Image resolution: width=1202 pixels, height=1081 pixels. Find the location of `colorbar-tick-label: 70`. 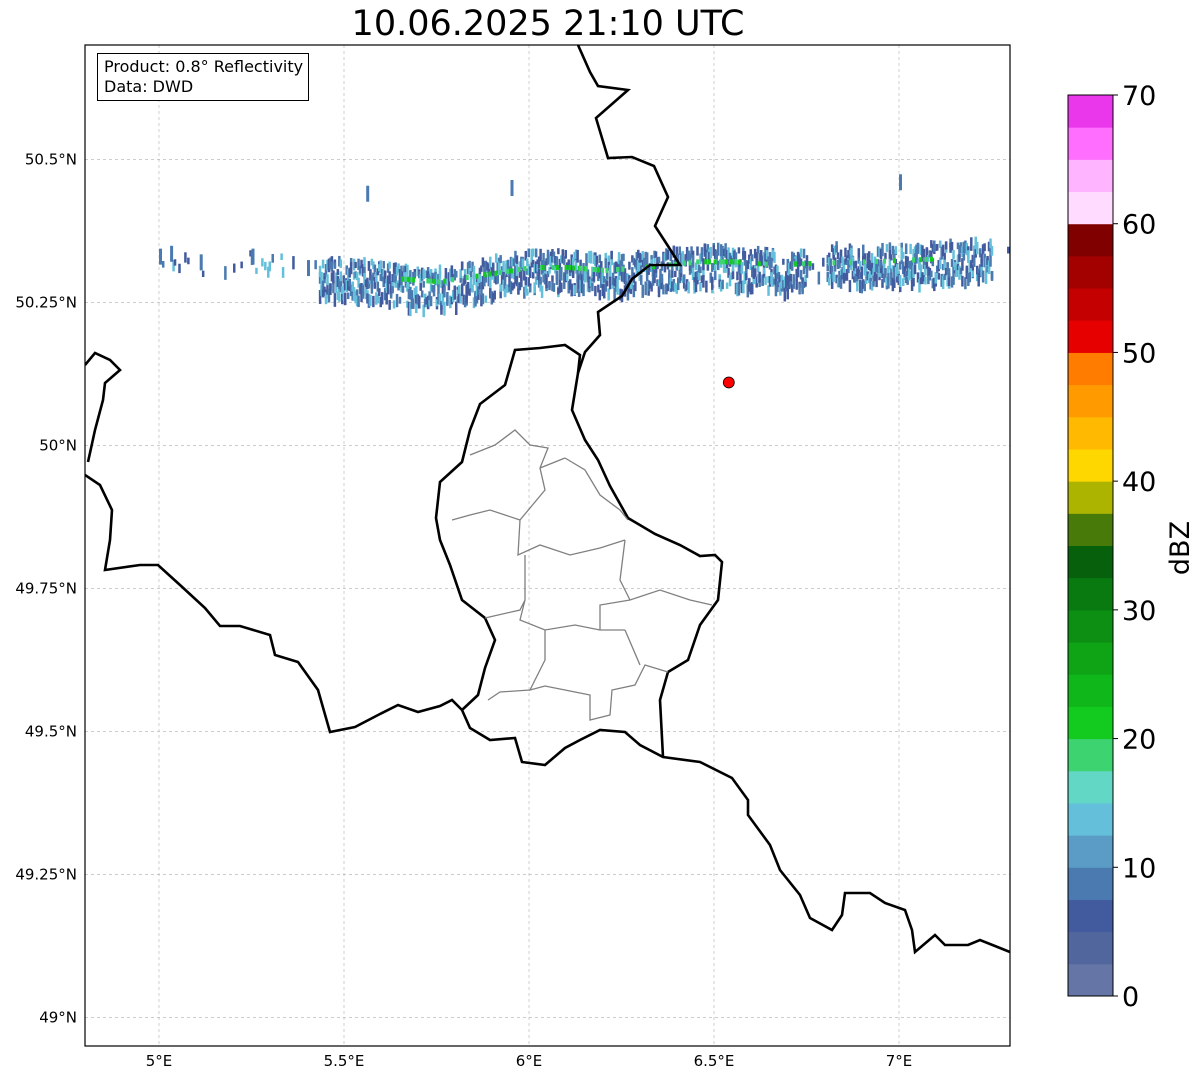

colorbar-tick-label: 70 is located at coordinates (1139, 96).